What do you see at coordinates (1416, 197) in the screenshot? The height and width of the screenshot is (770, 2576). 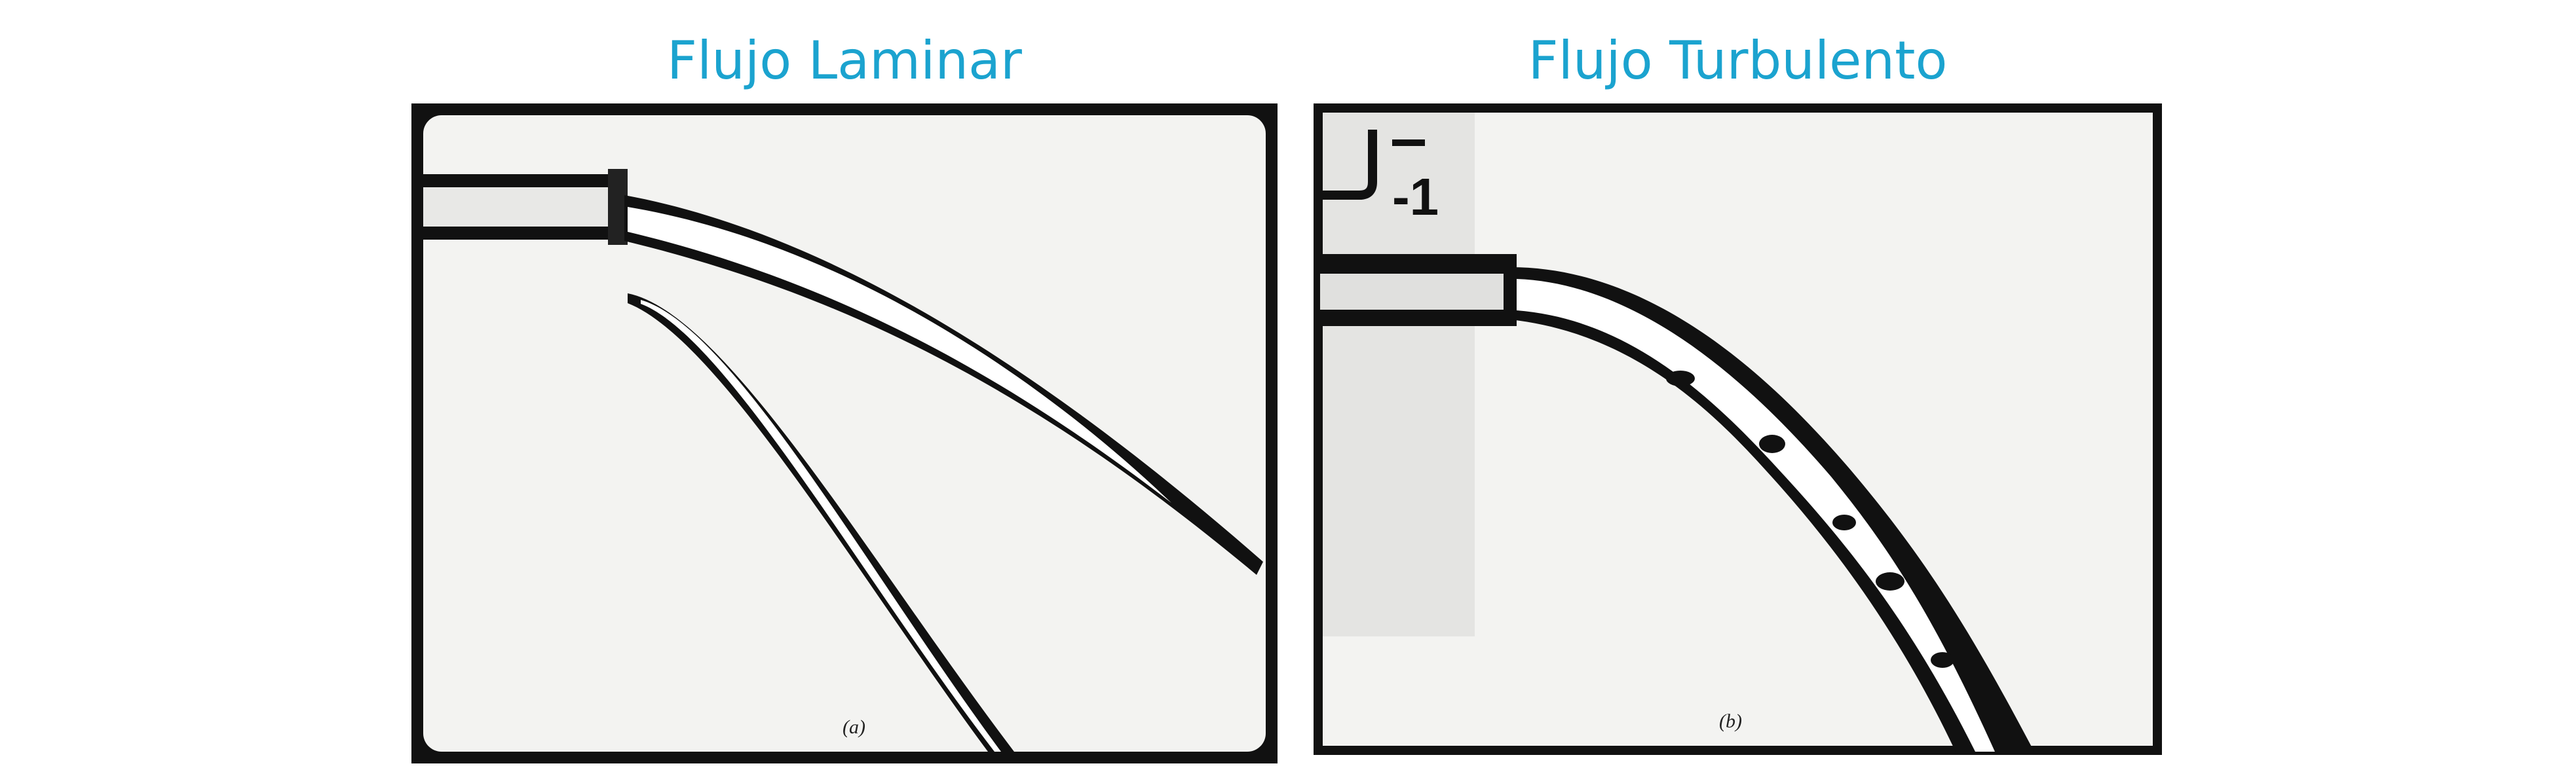 I see `scale-mark: -1` at bounding box center [1416, 197].